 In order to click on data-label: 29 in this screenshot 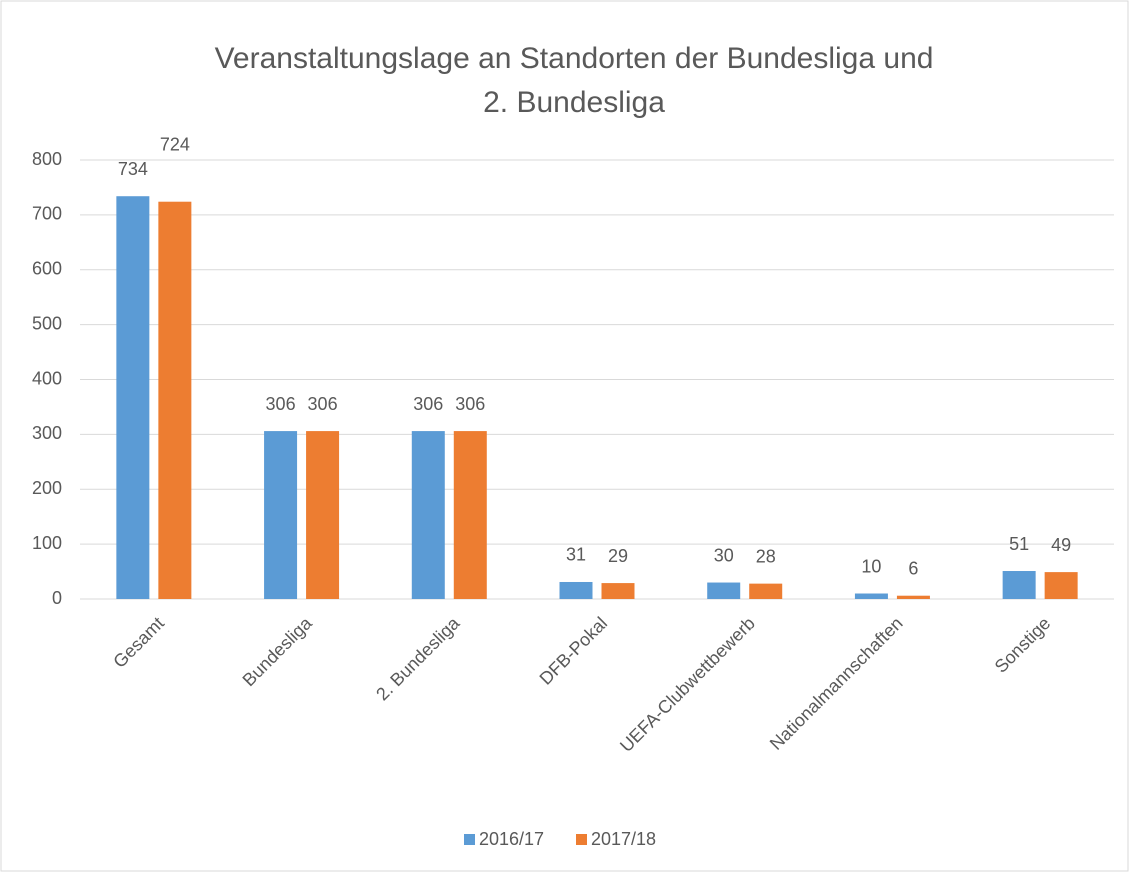, I will do `click(618, 556)`.